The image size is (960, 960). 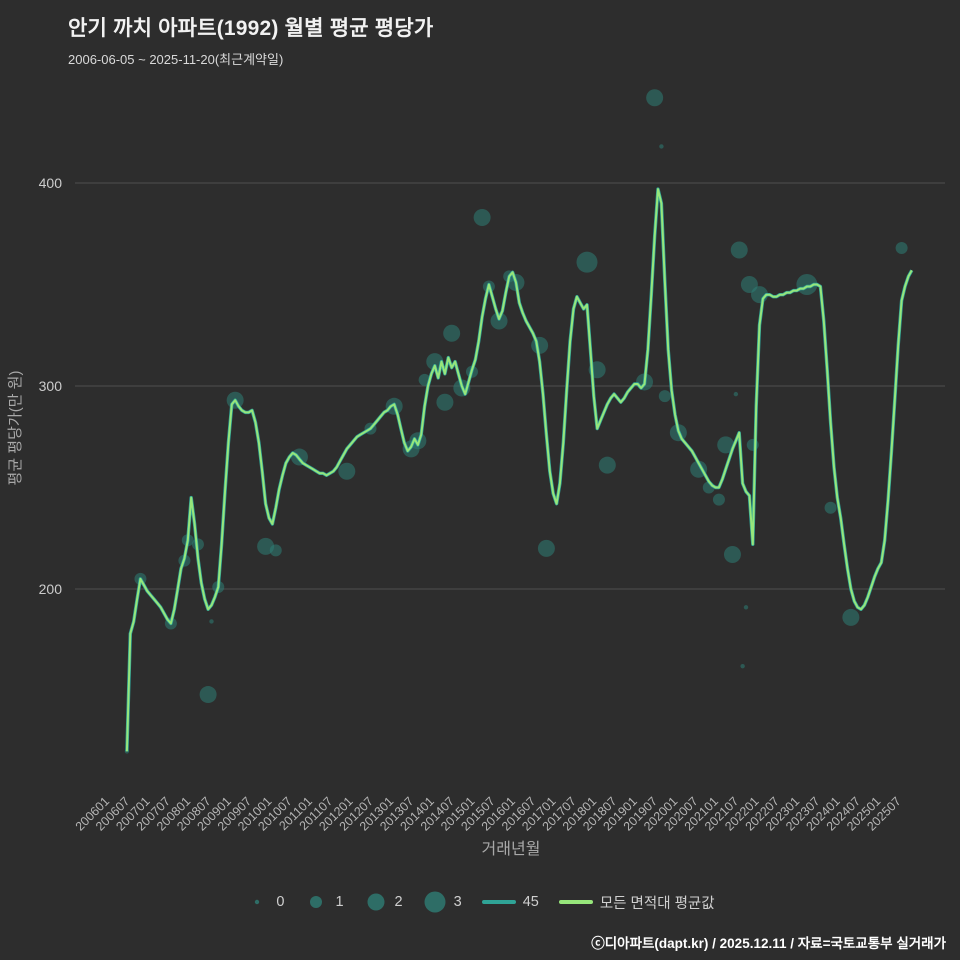 What do you see at coordinates (51, 386) in the screenshot?
I see `y-tick-label: 300` at bounding box center [51, 386].